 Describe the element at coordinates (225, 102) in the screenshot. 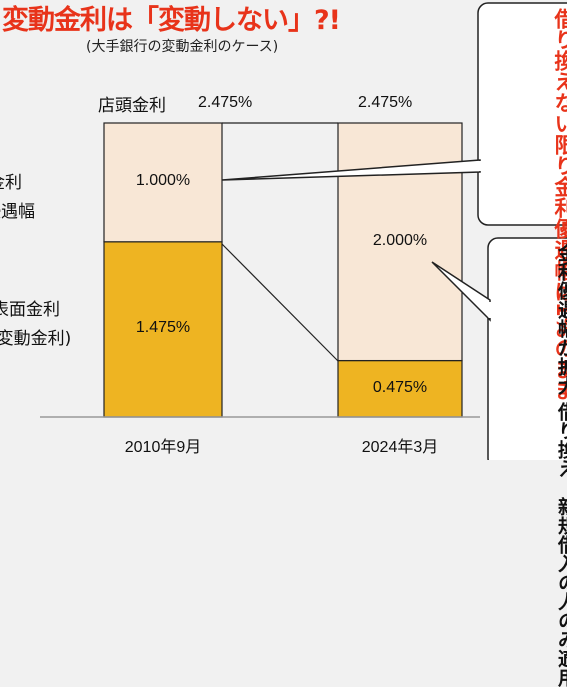

I see `total-label-2010: 2.475%` at that location.